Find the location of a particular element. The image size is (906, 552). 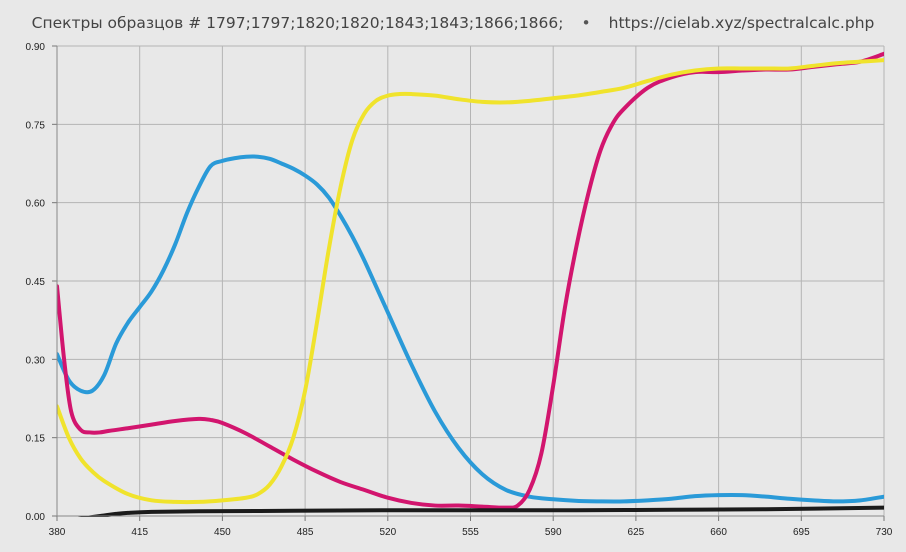

x-tick-label: 625 is located at coordinates (636, 532).